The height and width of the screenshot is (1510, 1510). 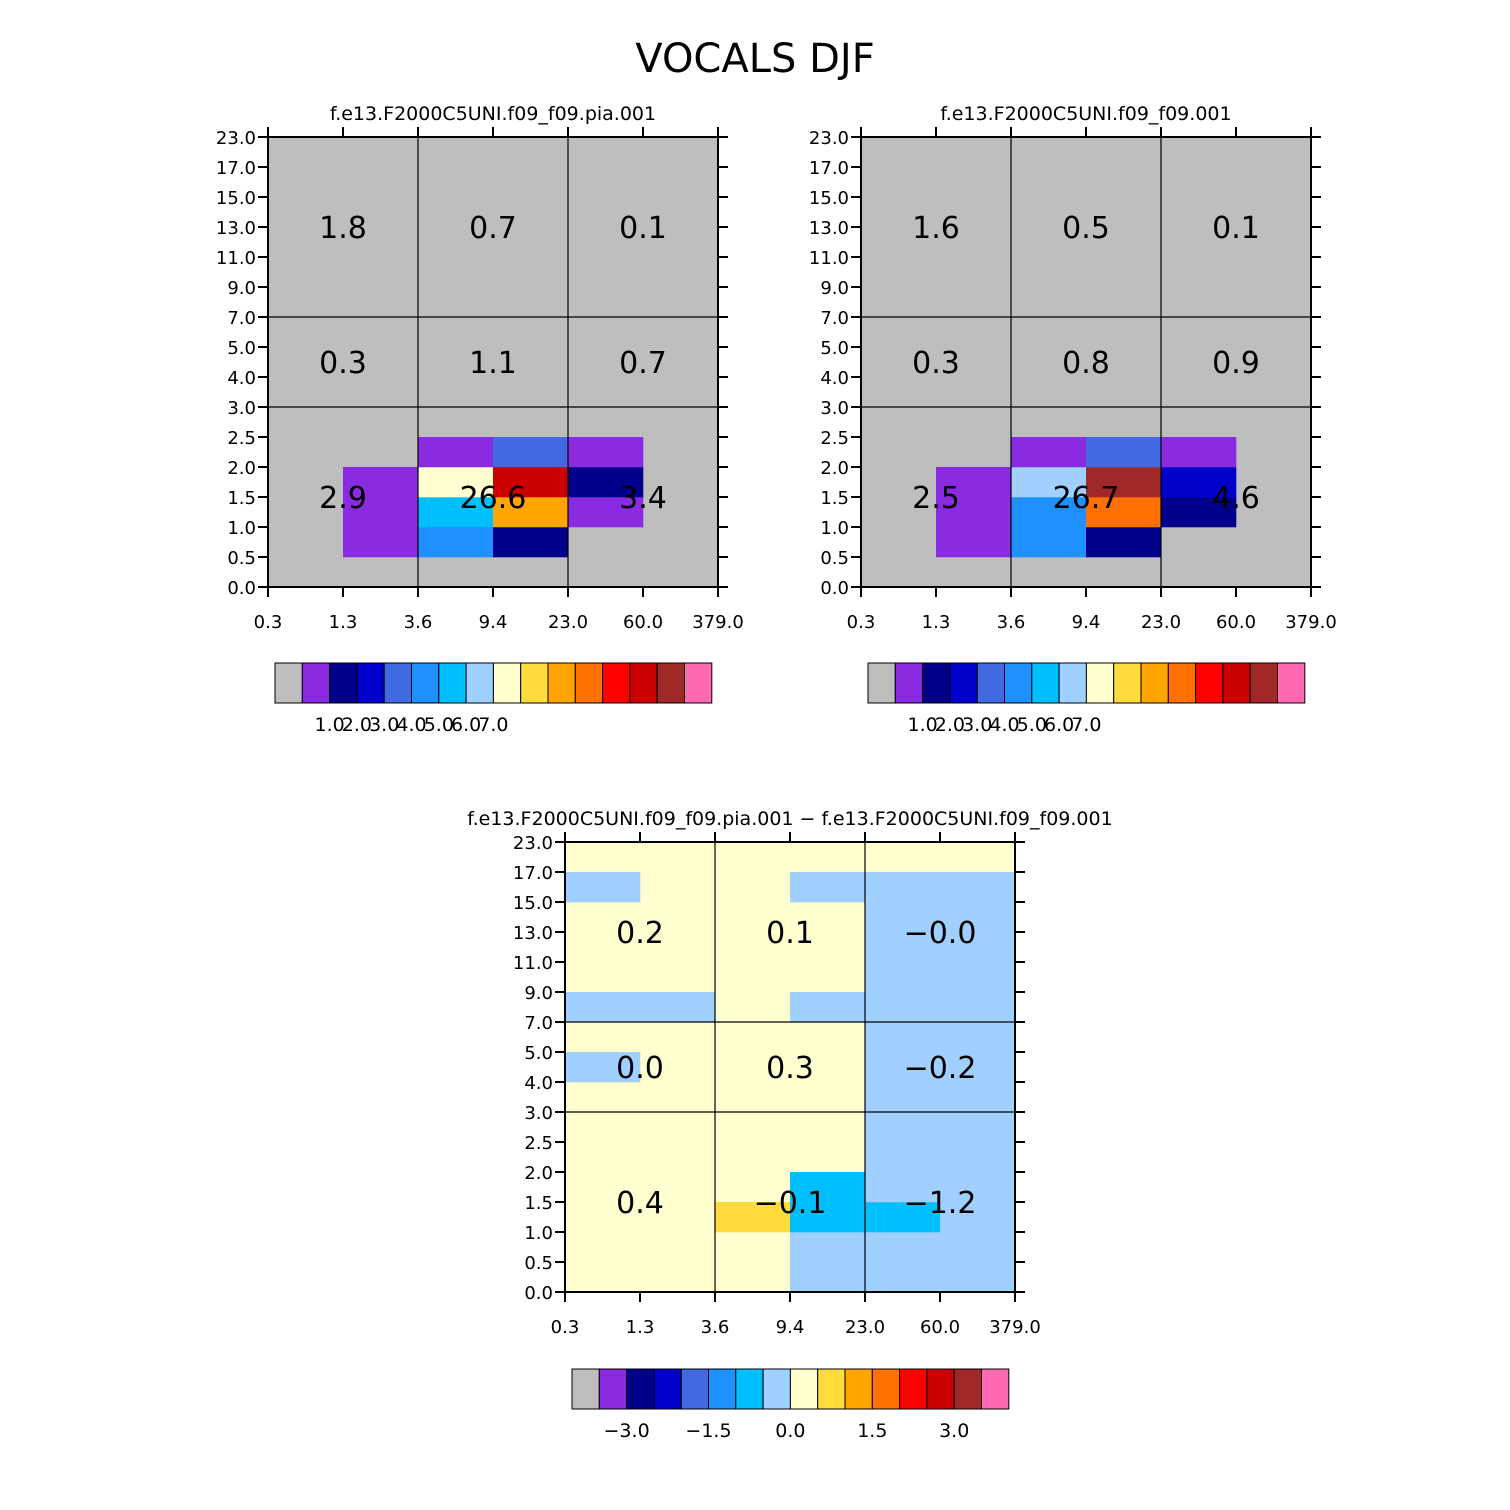 I want to click on region-value-label: 4.6, so click(x=1236, y=498).